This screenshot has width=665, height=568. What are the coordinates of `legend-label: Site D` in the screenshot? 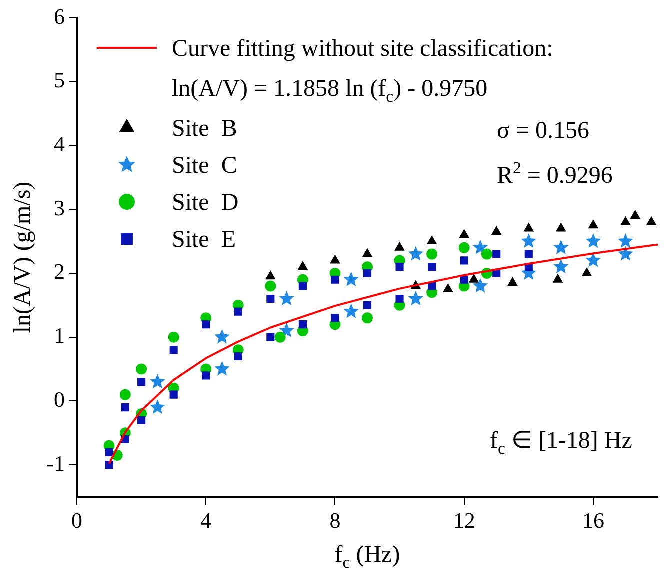 It's located at (205, 203).